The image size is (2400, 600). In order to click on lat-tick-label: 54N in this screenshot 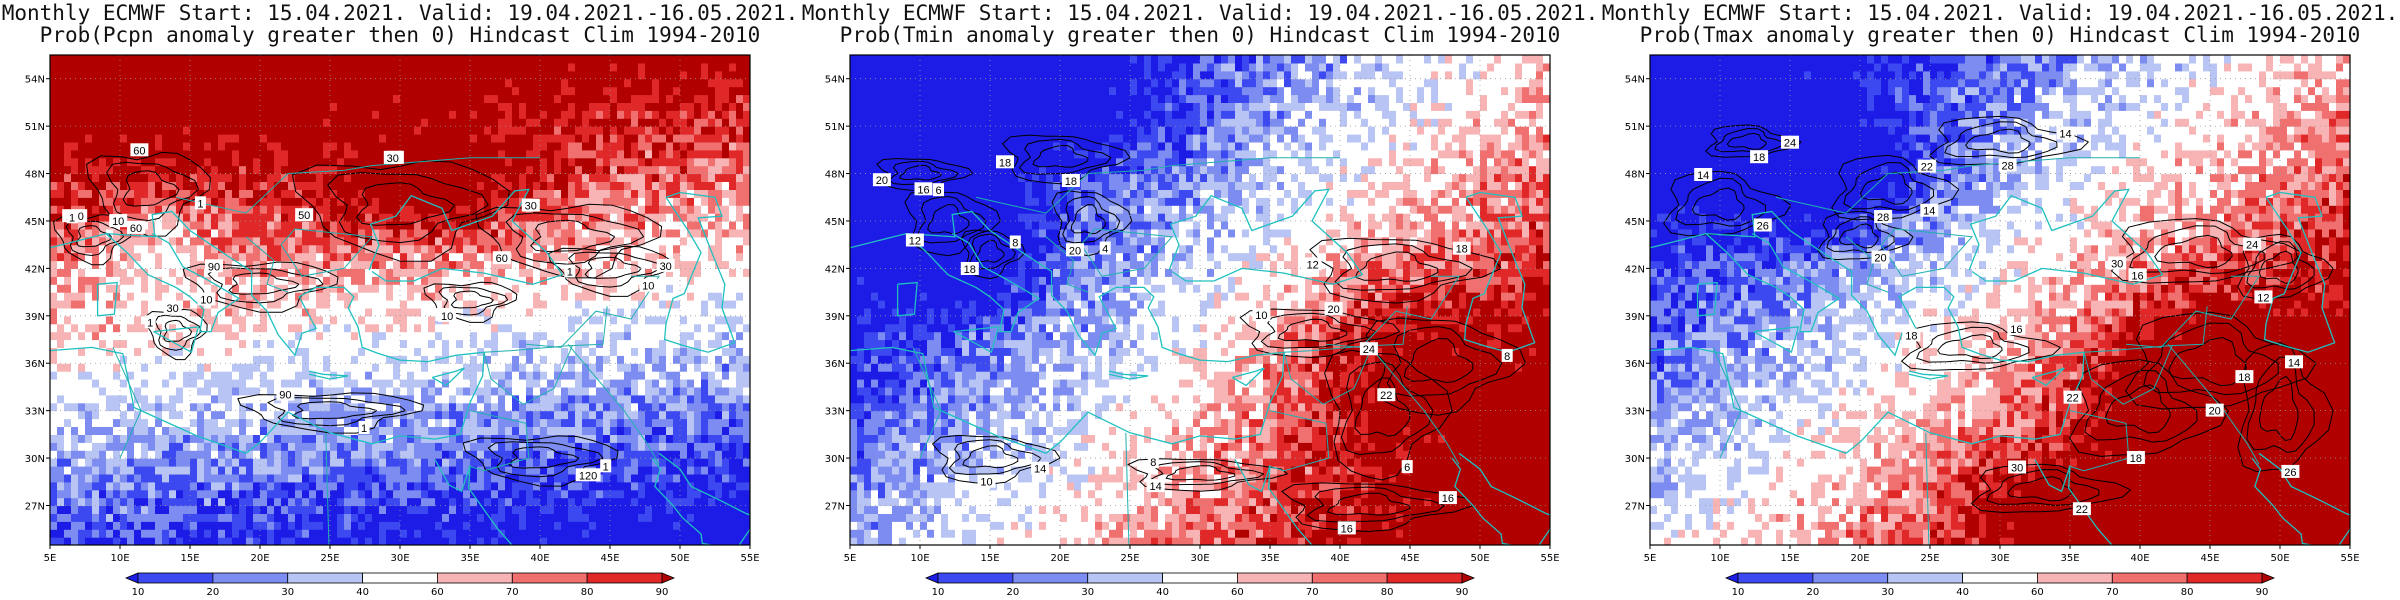, I will do `click(1635, 80)`.